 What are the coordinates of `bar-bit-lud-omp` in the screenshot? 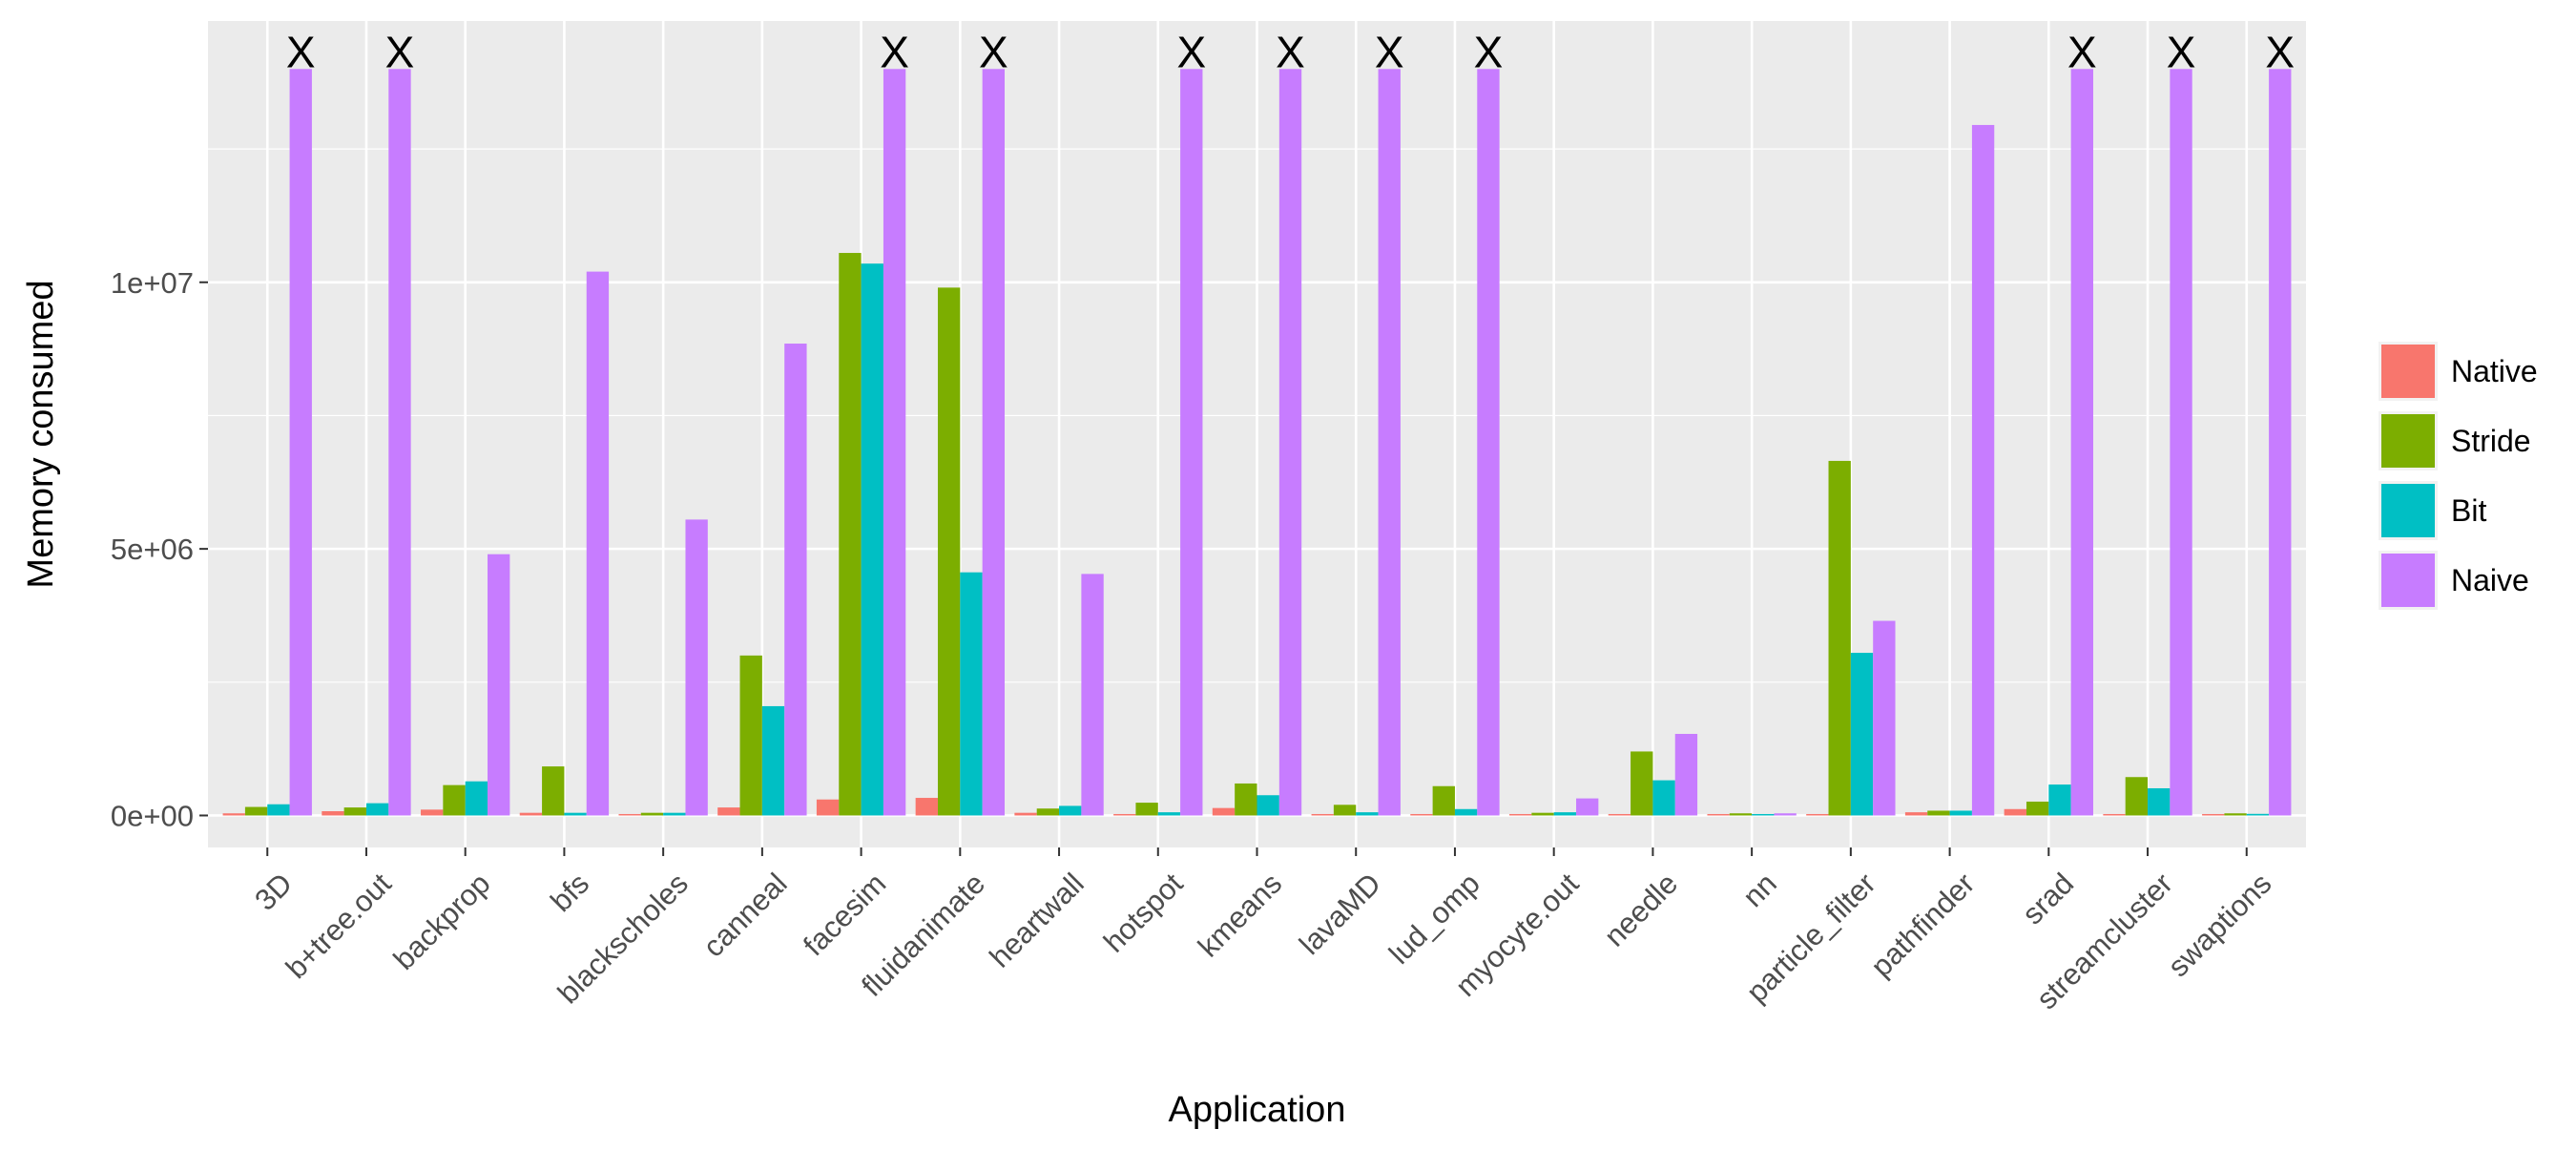 It's located at (1466, 812).